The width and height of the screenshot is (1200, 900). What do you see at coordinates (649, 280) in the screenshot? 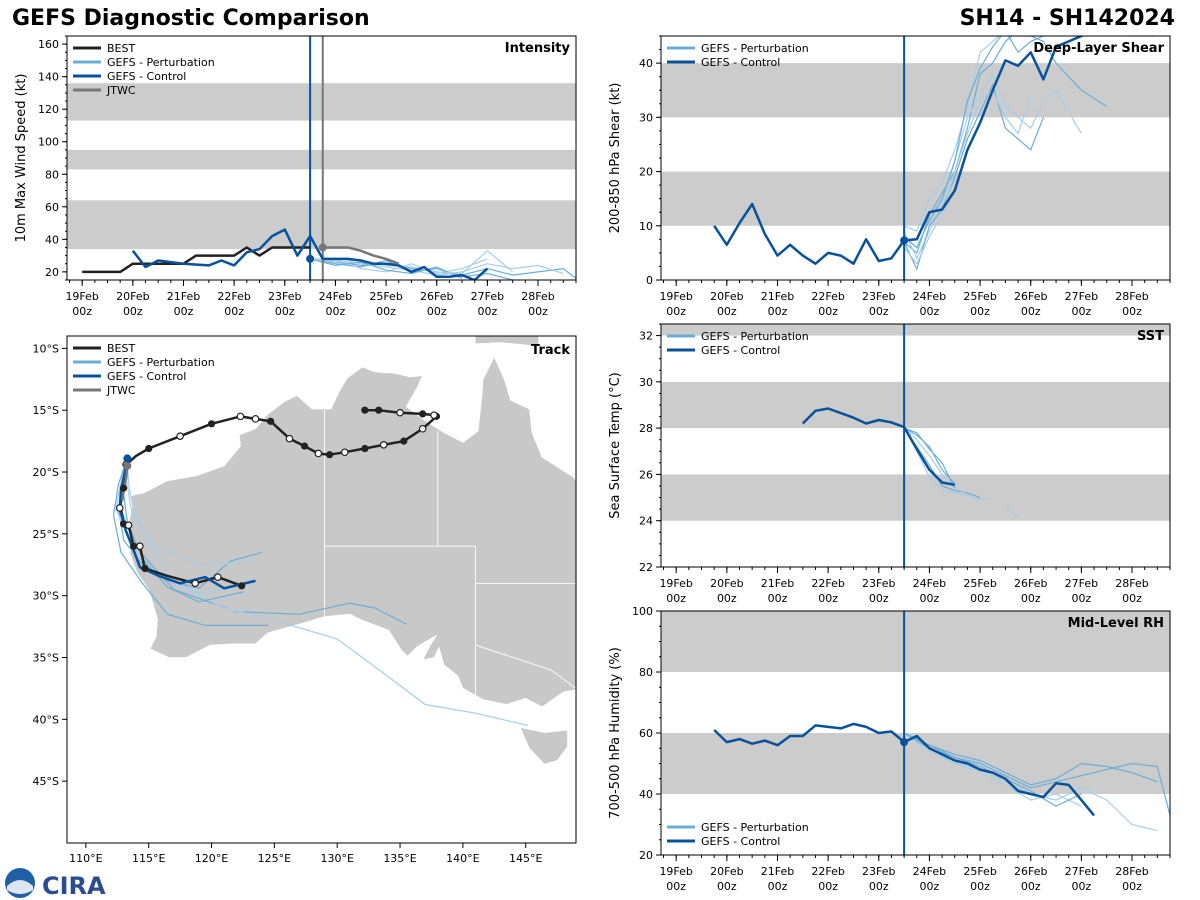
I see `y-tick-label: 0` at bounding box center [649, 280].